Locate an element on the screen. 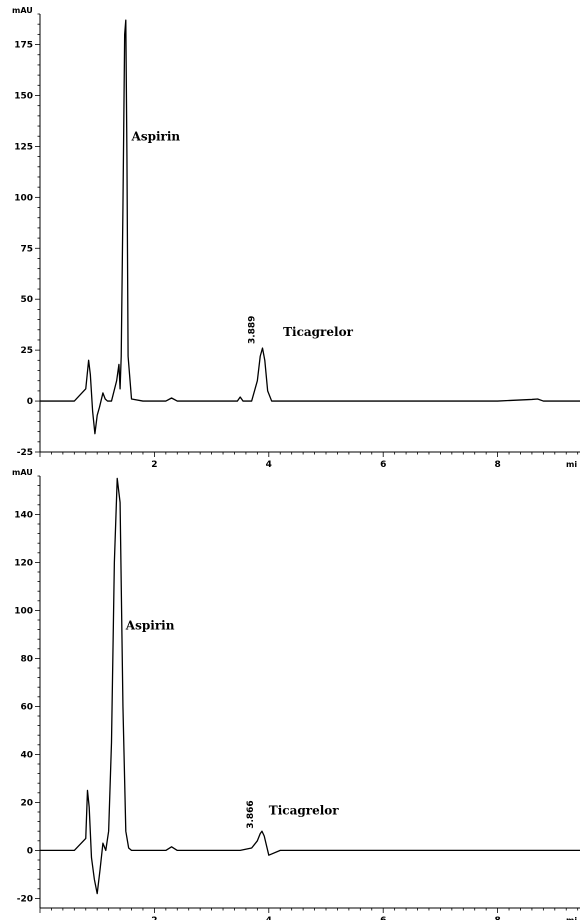 This screenshot has height=920, width=580. y-tick-label: 75 is located at coordinates (26, 249).